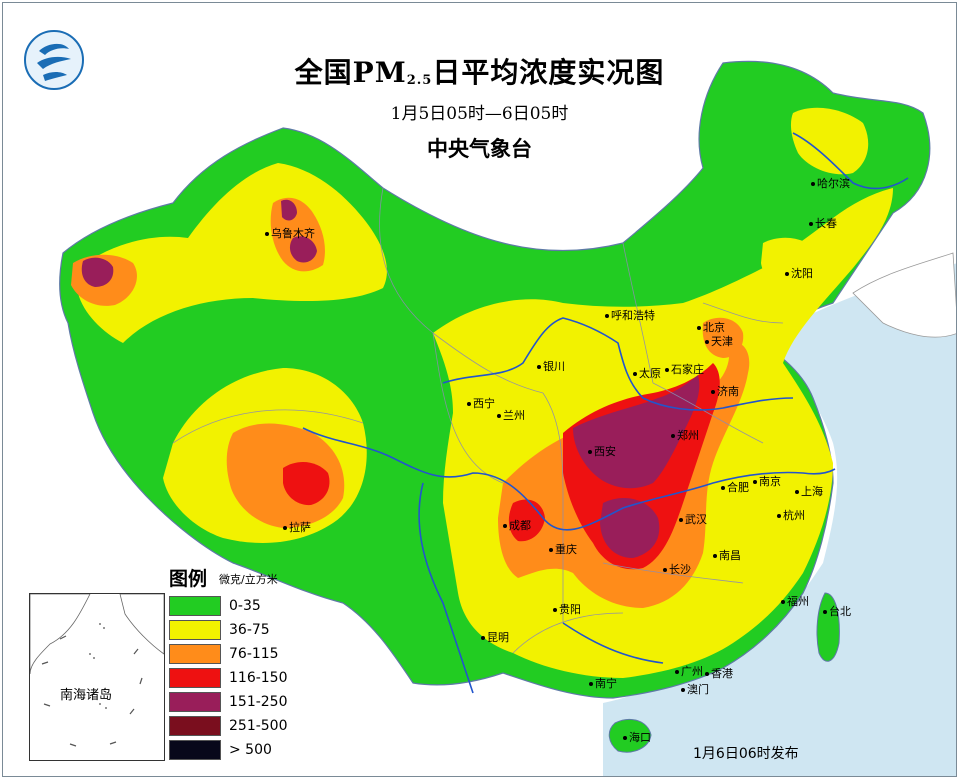 The width and height of the screenshot is (961, 781). I want to click on city-label: 天津, so click(719, 341).